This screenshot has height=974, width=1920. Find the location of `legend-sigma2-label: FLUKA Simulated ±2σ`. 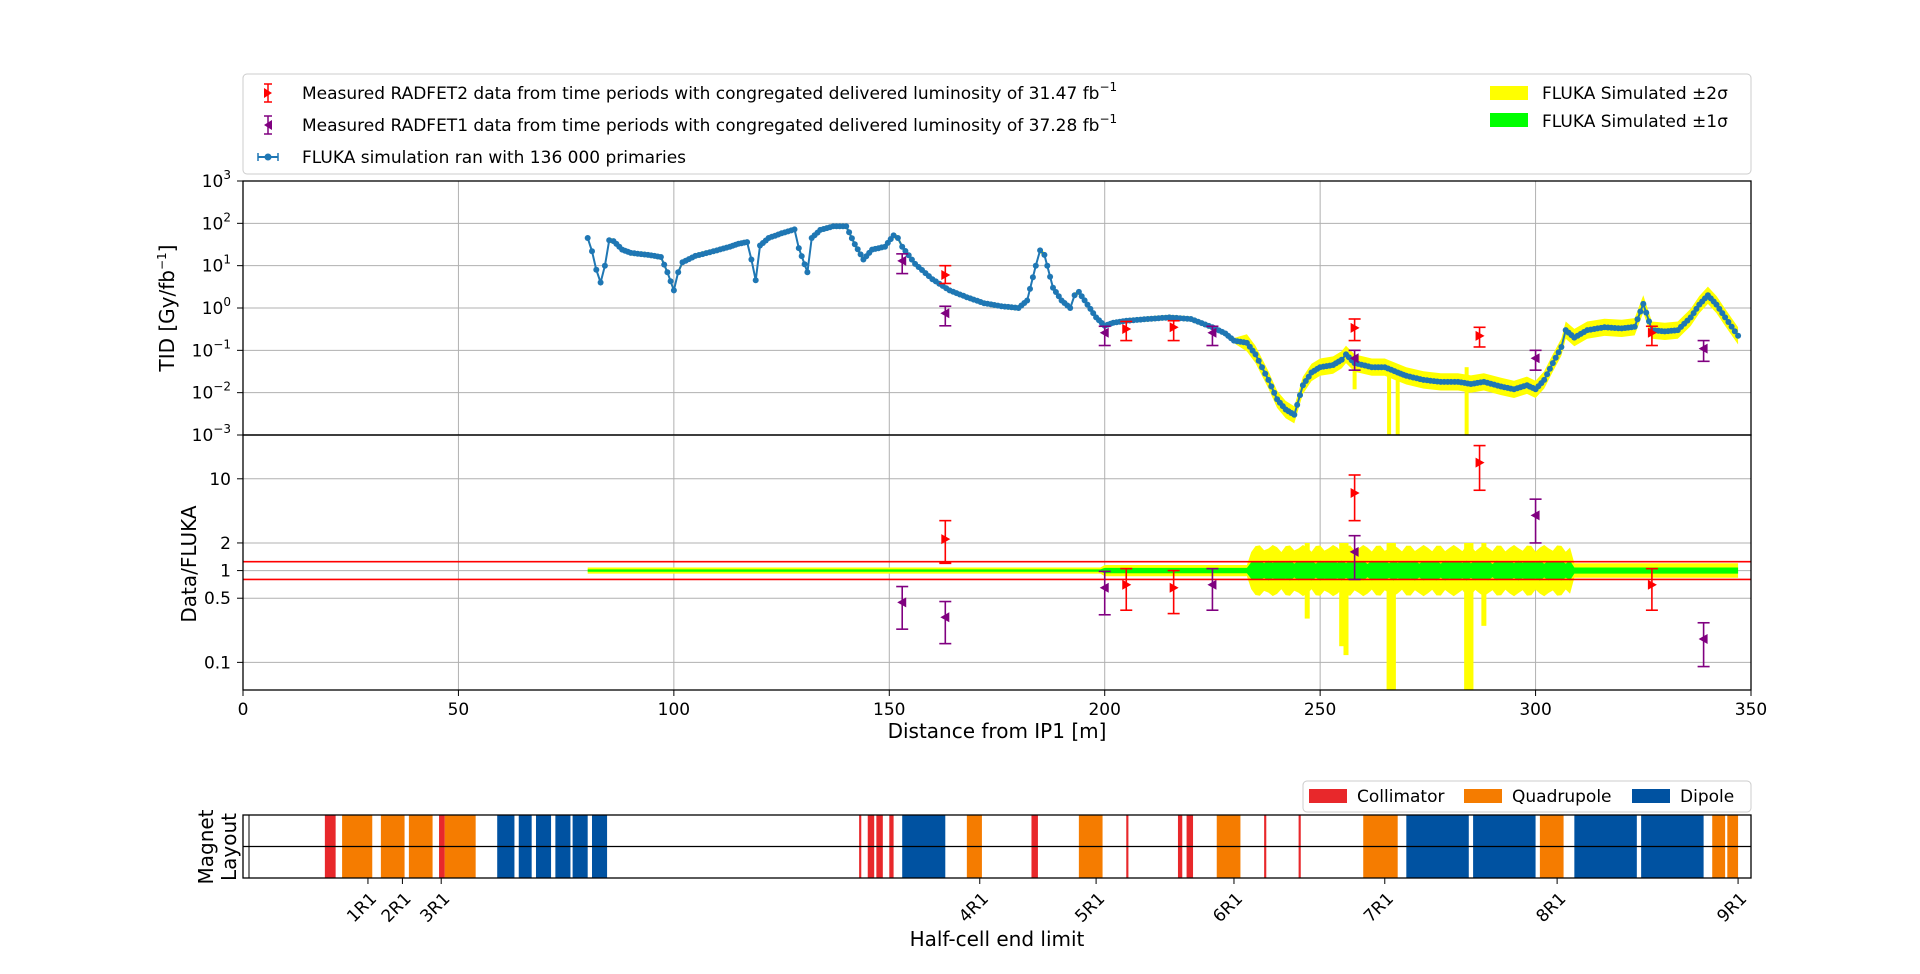

legend-sigma2-label: FLUKA Simulated ±2σ is located at coordinates (1635, 94).